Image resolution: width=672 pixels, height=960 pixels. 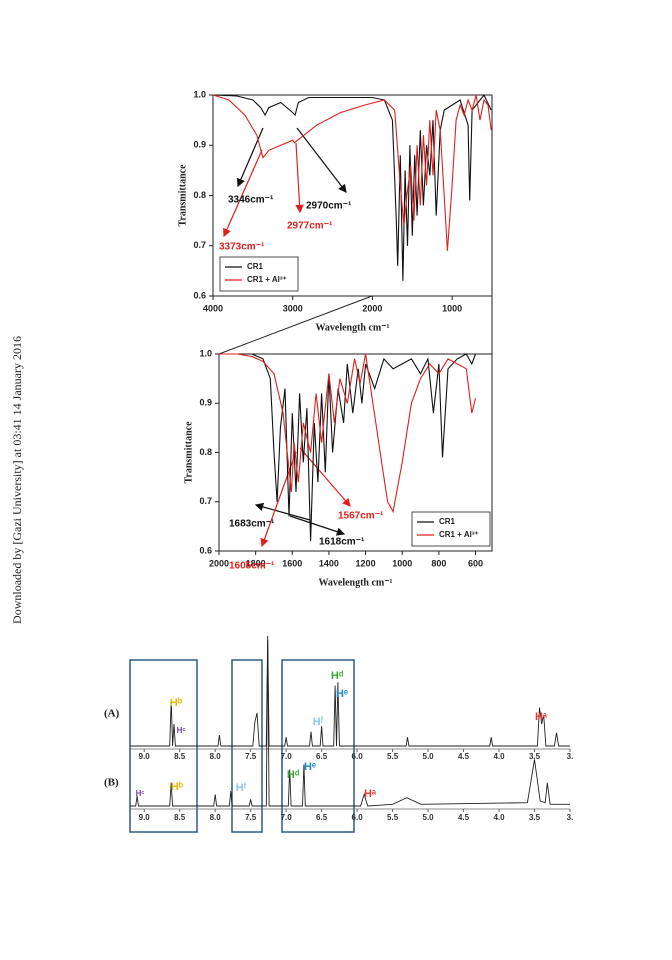 I want to click on x-tick-label: 1800, so click(x=256, y=563).